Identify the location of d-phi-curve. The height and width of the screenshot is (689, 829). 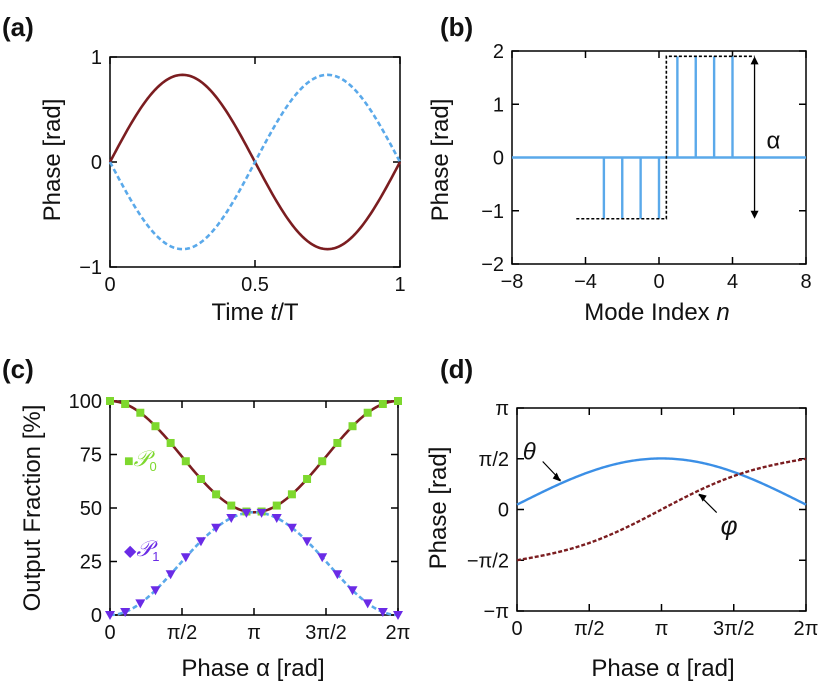
(661, 509).